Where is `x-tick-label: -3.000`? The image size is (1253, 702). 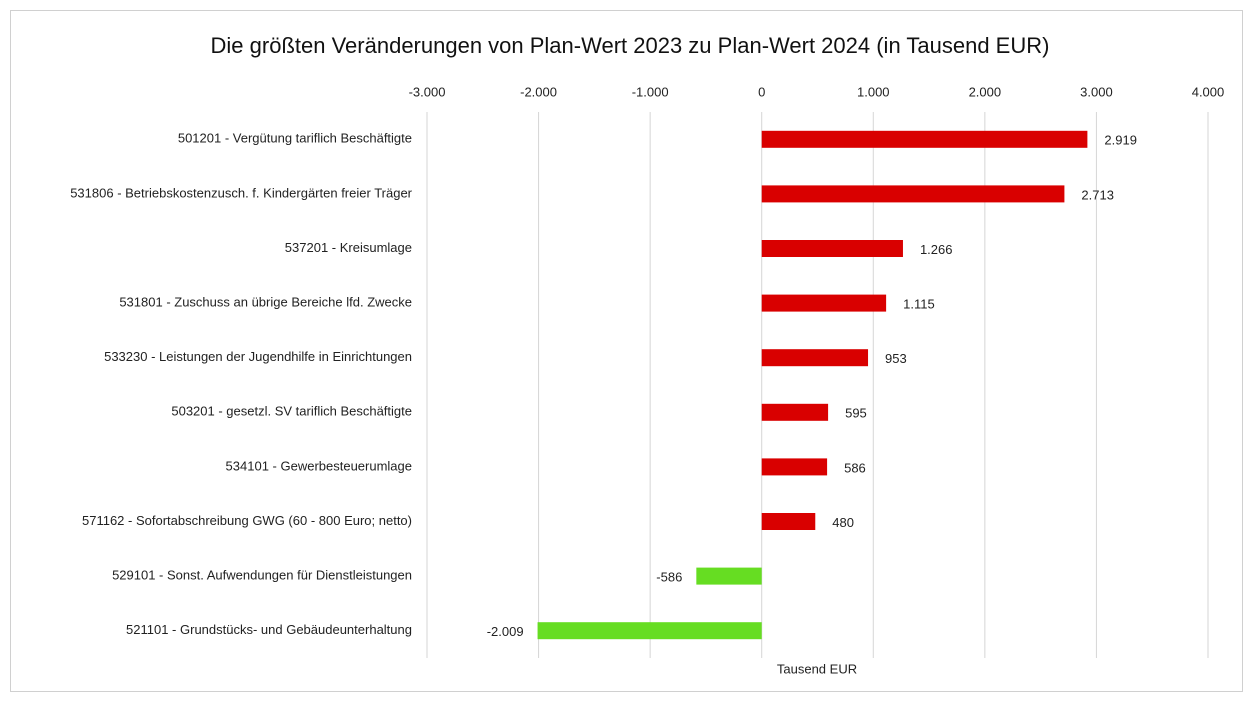 x-tick-label: -3.000 is located at coordinates (427, 91).